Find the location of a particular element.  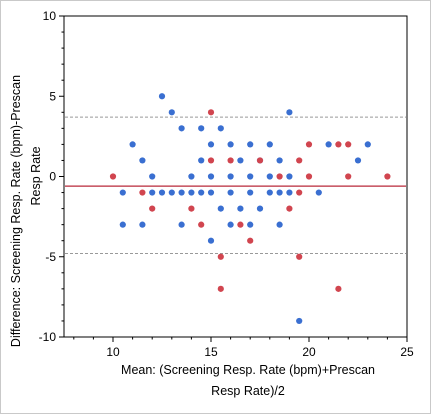

x-tick-label: 15 is located at coordinates (211, 352).